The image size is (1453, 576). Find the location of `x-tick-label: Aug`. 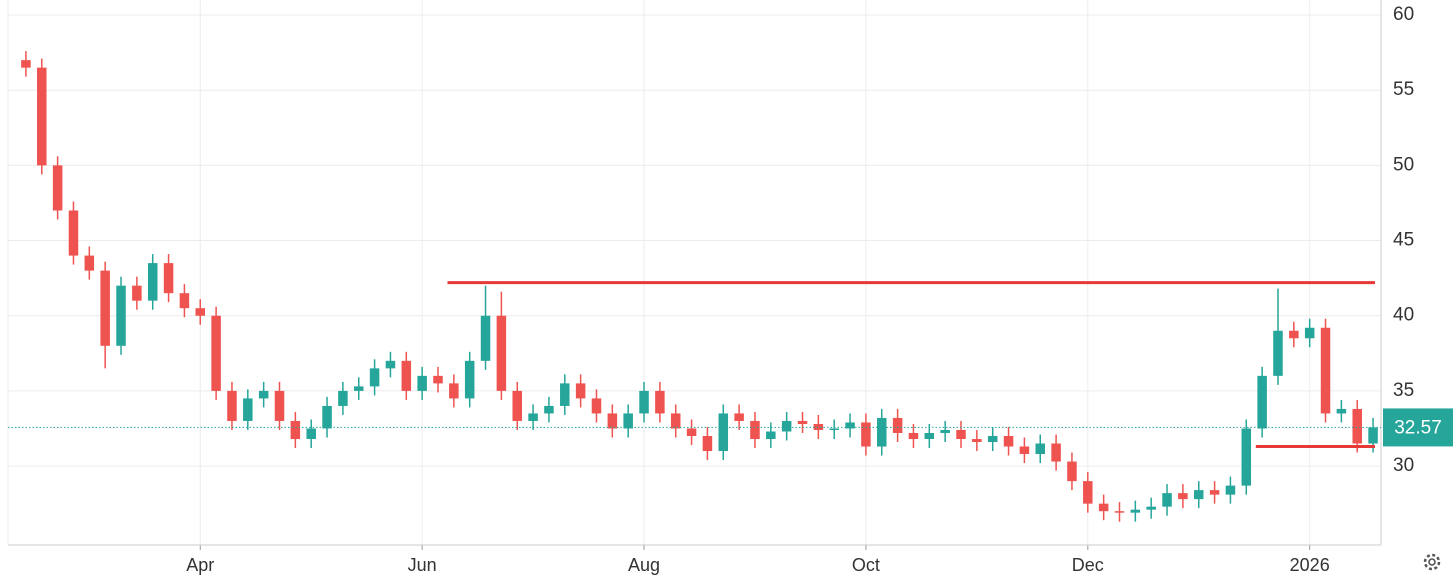

x-tick-label: Aug is located at coordinates (644, 565).